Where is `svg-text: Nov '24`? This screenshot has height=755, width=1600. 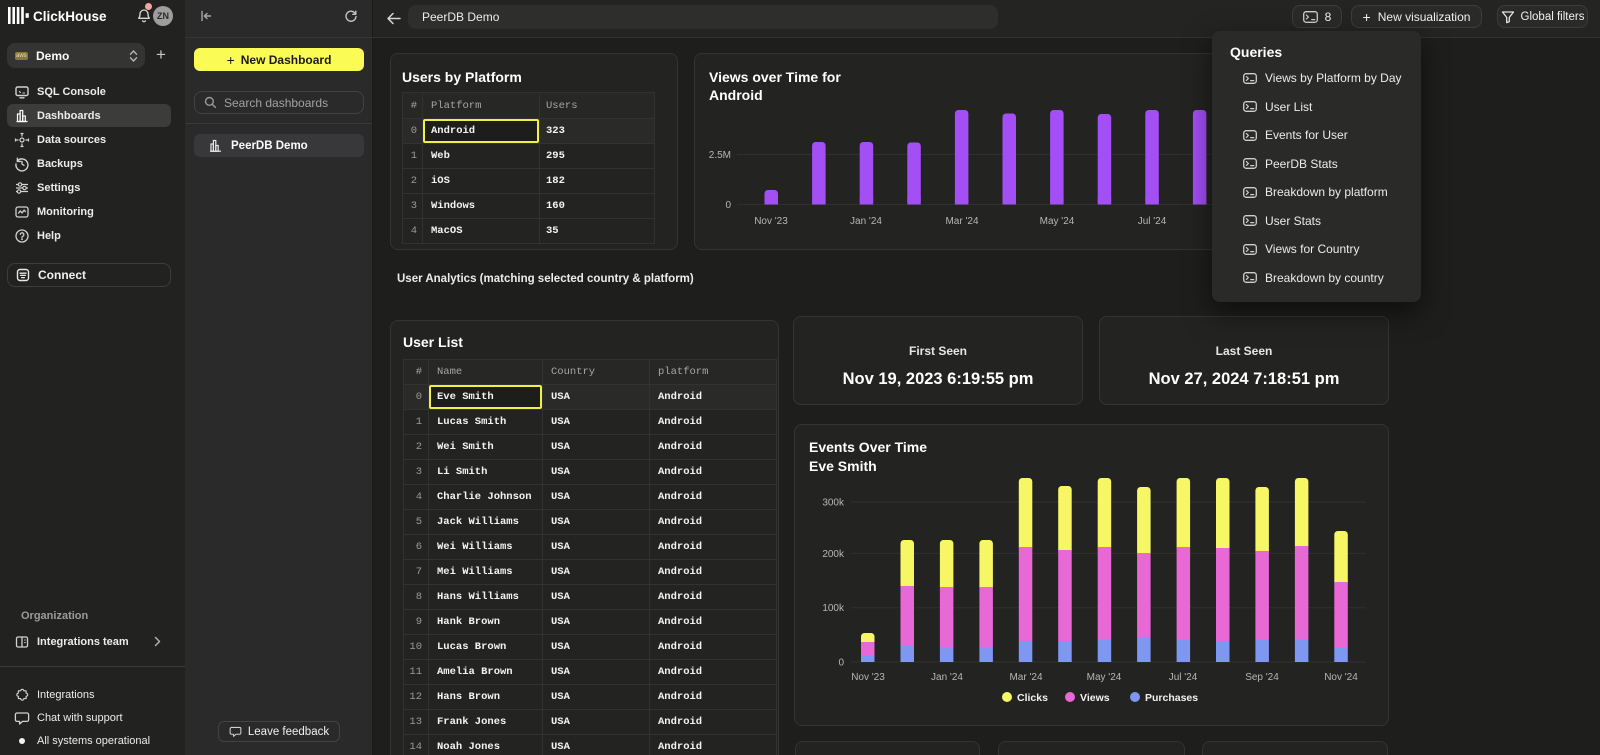 svg-text: Nov '24 is located at coordinates (1341, 677).